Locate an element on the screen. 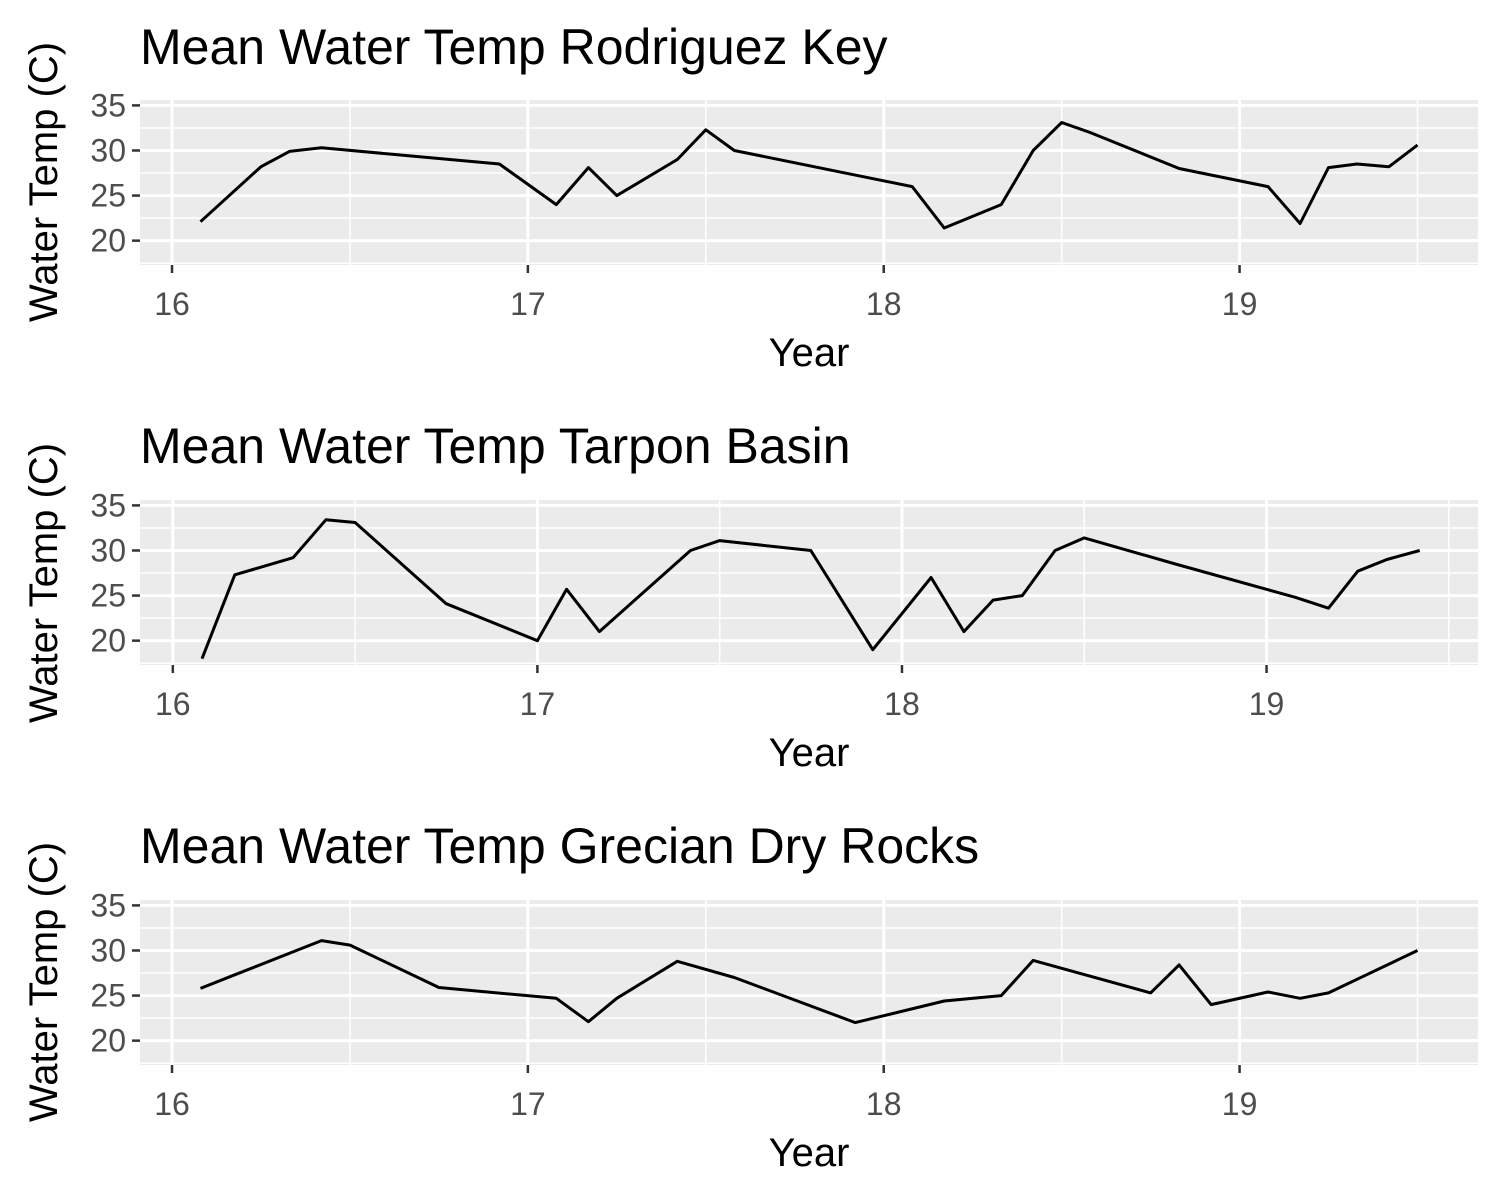 The height and width of the screenshot is (1200, 1500). chart-title: Mean Water Temp Rodriguez Key is located at coordinates (514, 47).